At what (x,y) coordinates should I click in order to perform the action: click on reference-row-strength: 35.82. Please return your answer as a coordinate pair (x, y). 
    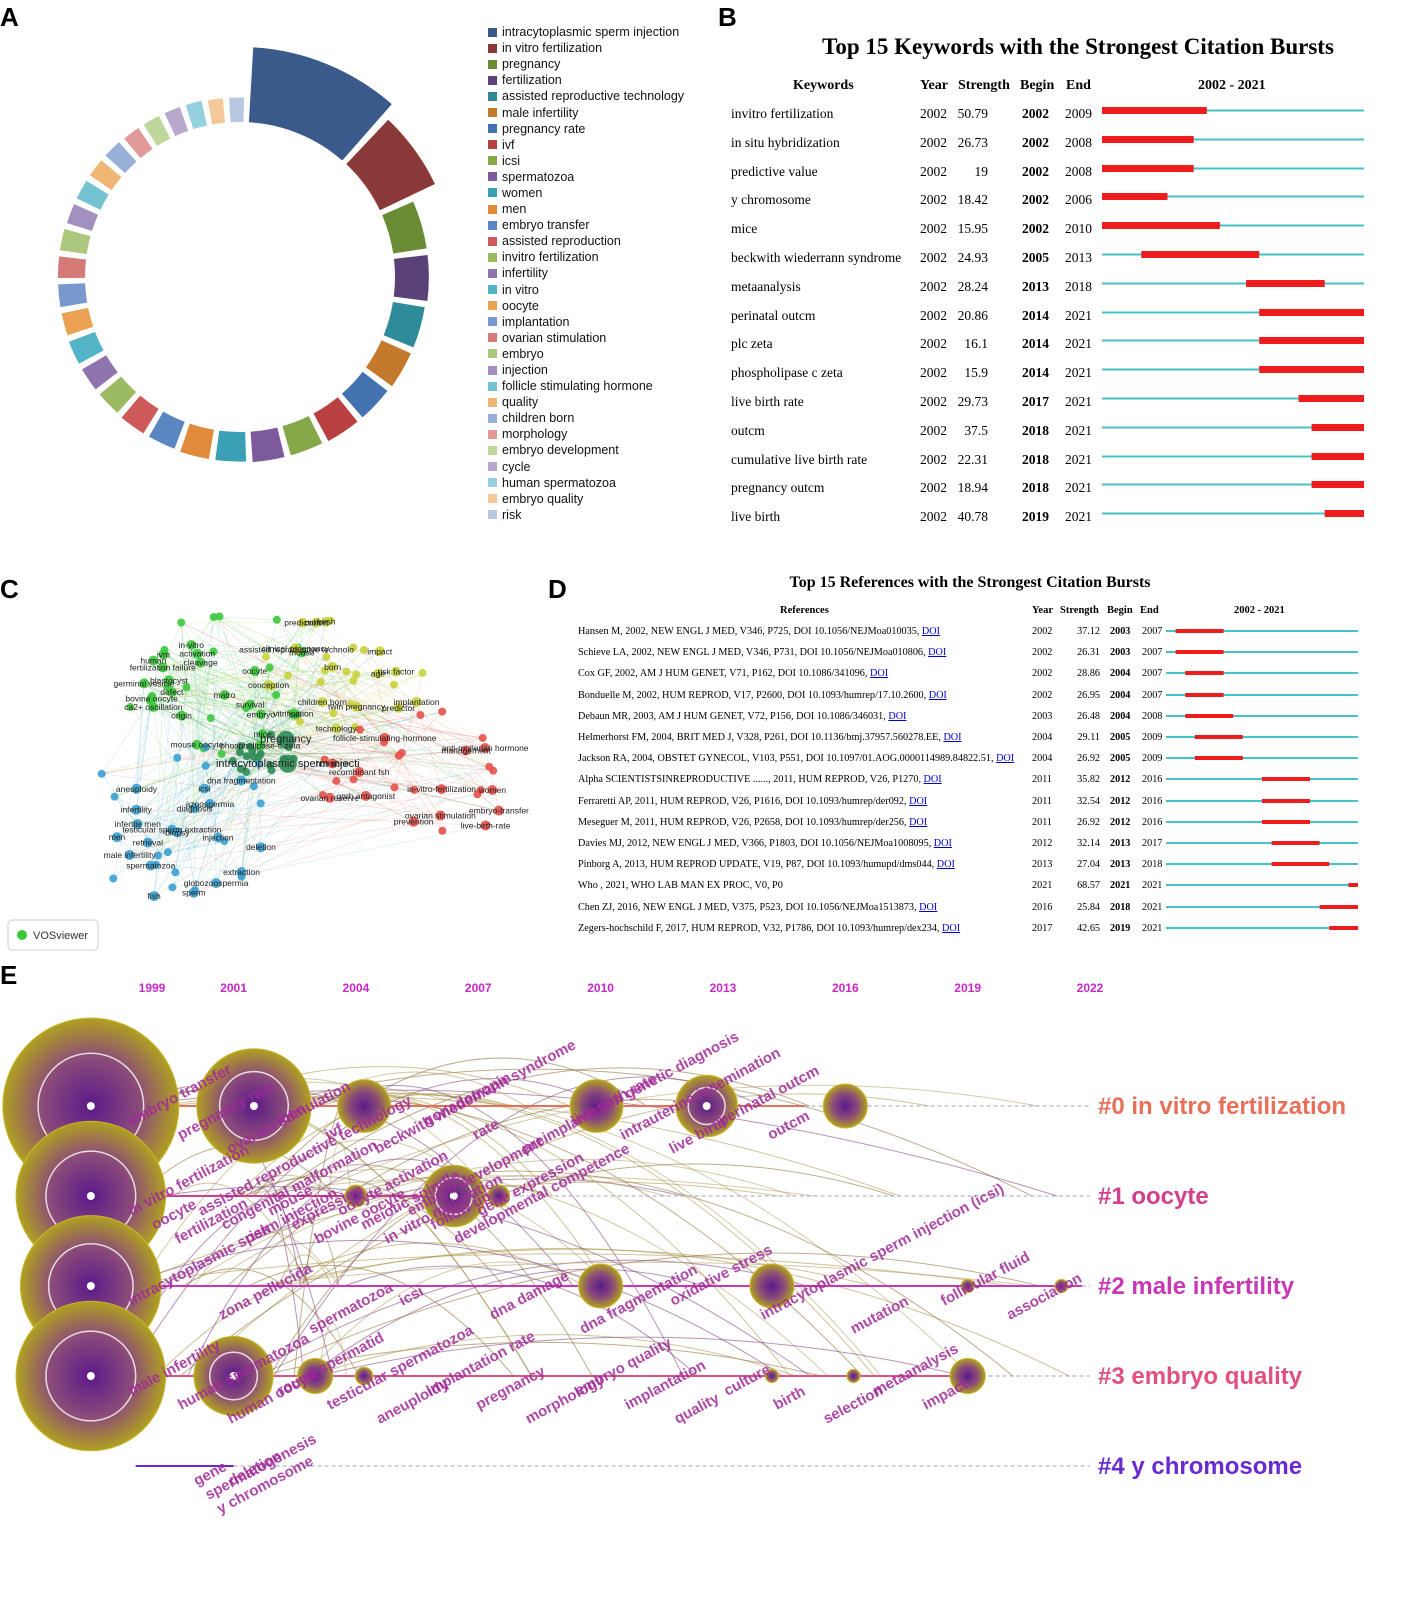
    Looking at the image, I should click on (1088, 780).